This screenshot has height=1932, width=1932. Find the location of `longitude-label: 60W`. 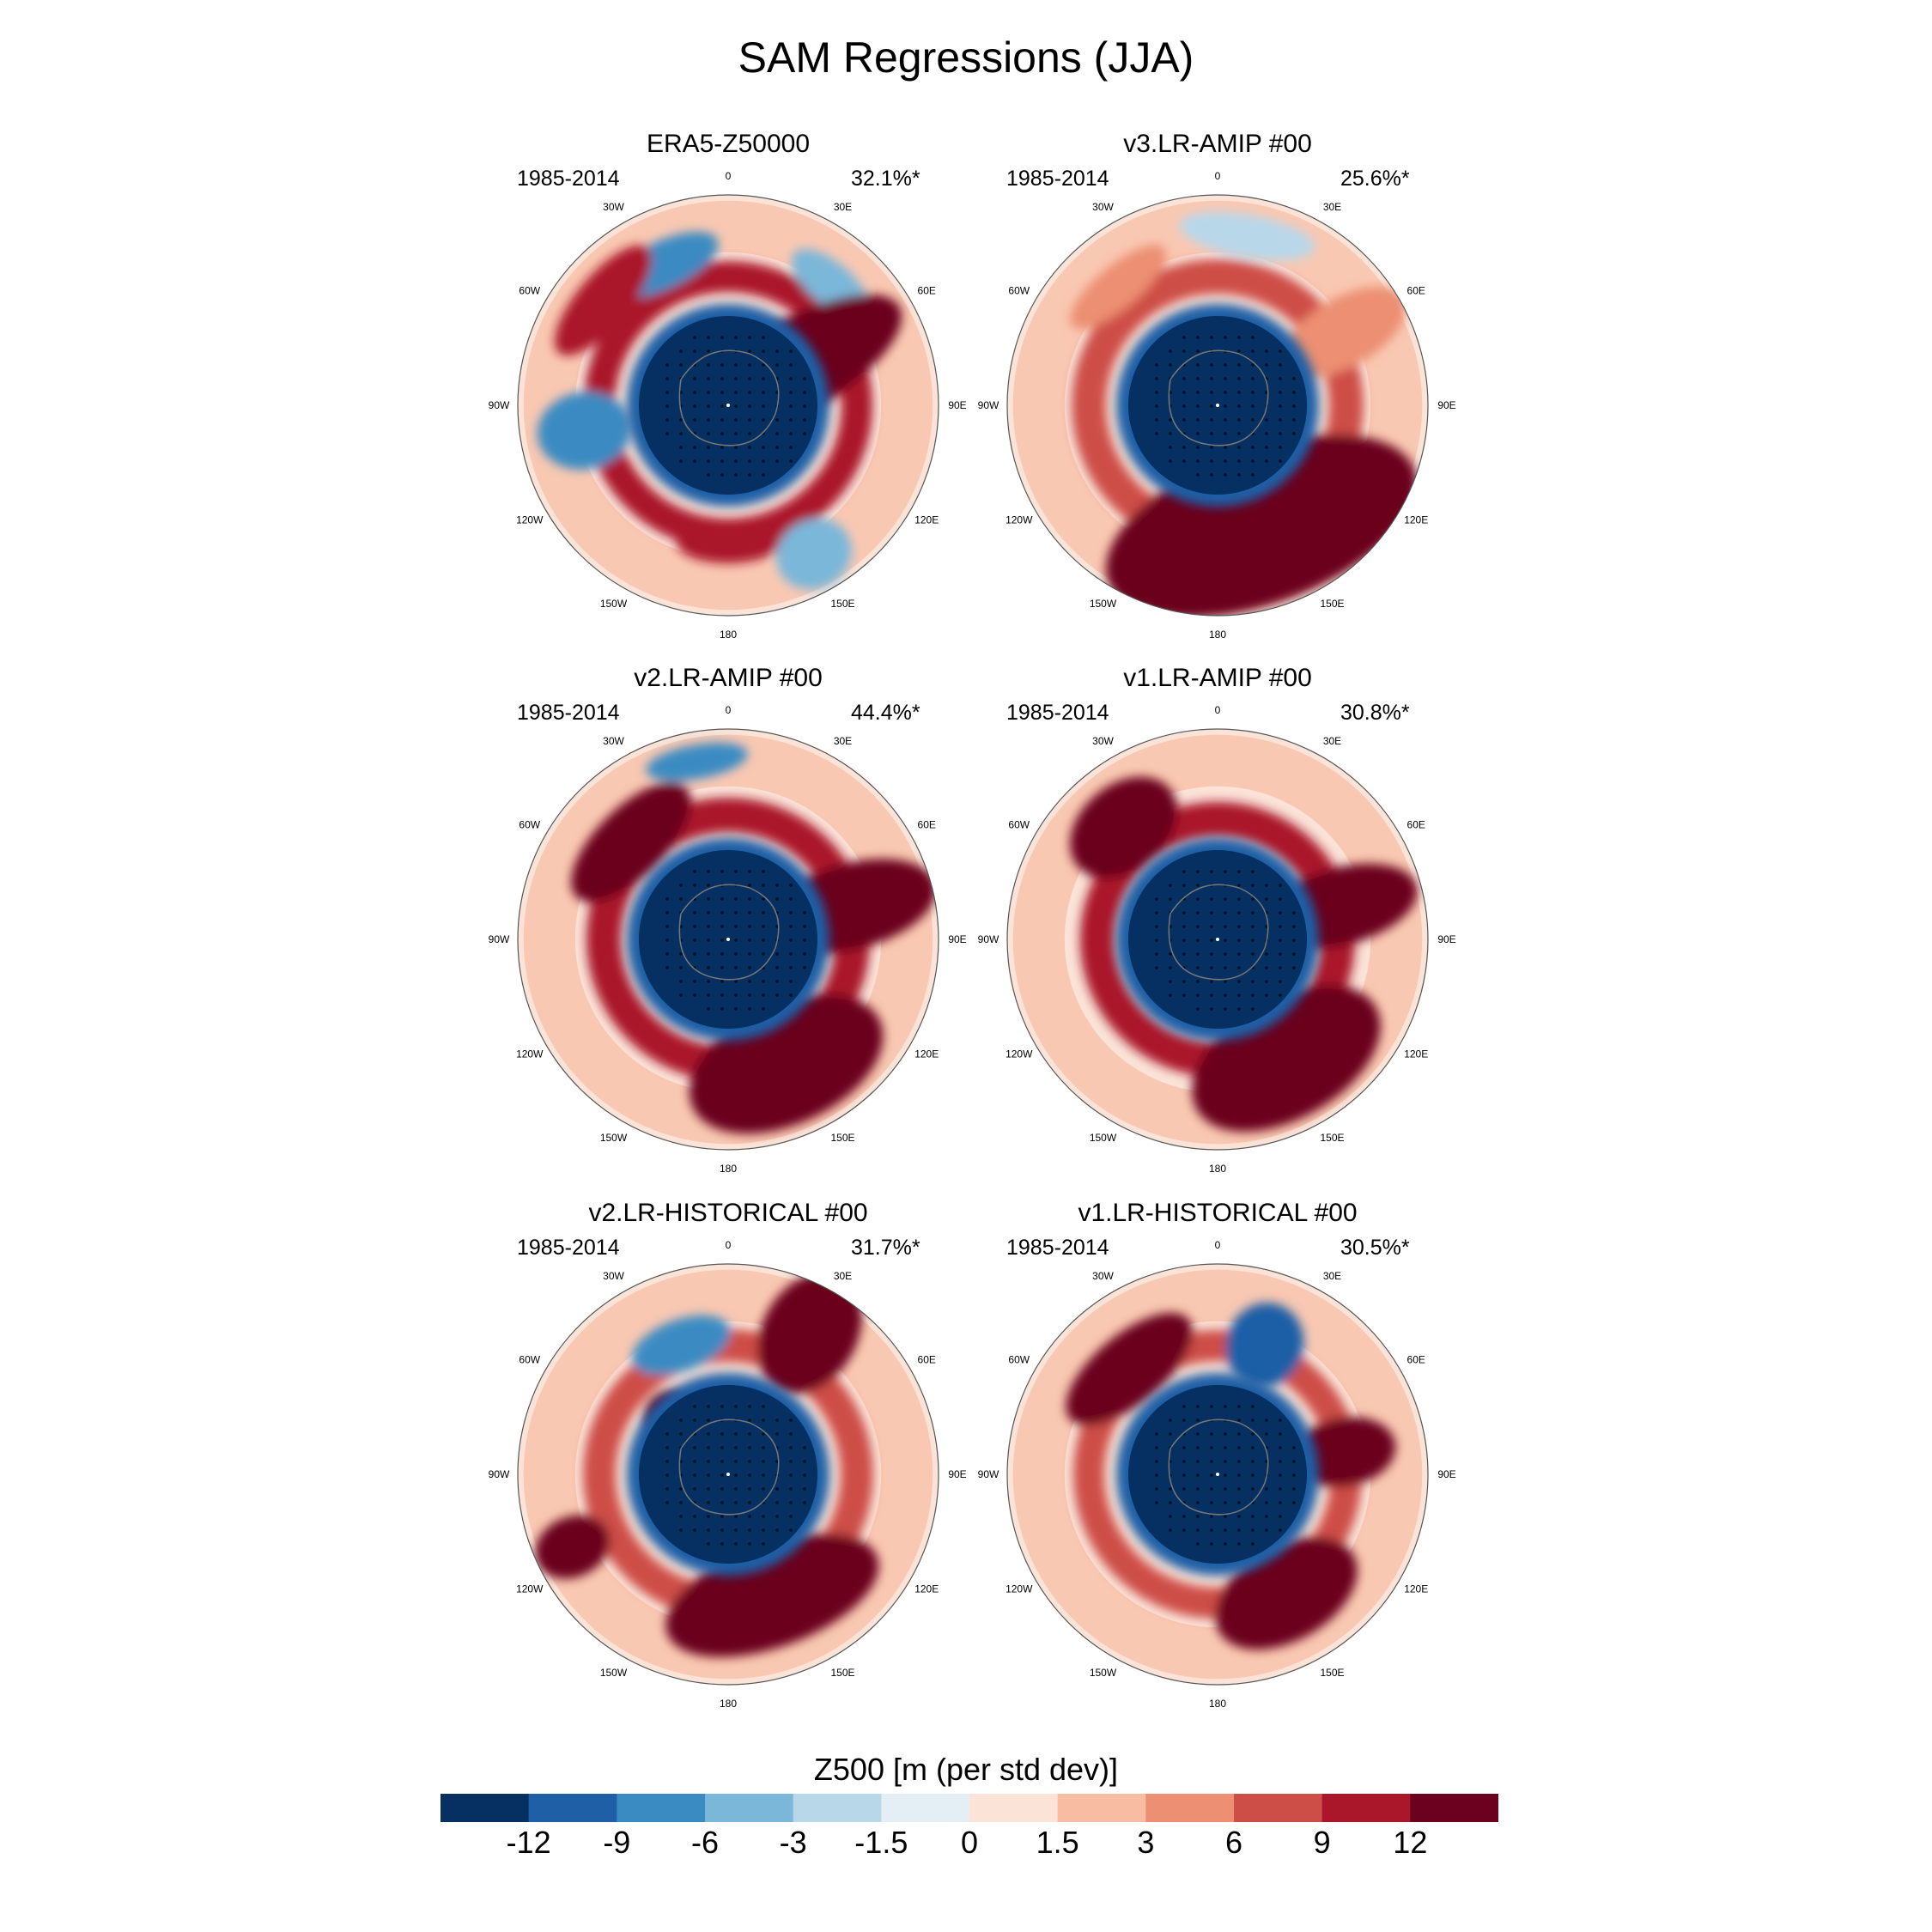

longitude-label: 60W is located at coordinates (530, 1360).